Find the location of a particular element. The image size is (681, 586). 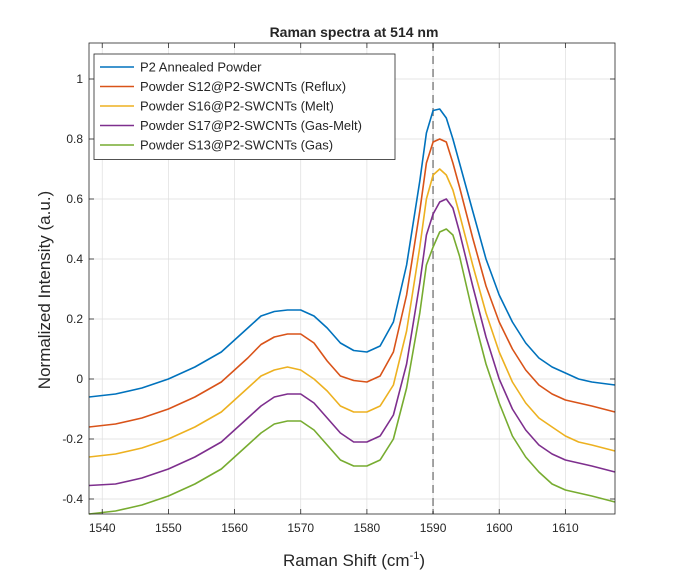

x-tick-label: 1550 is located at coordinates (168, 528).